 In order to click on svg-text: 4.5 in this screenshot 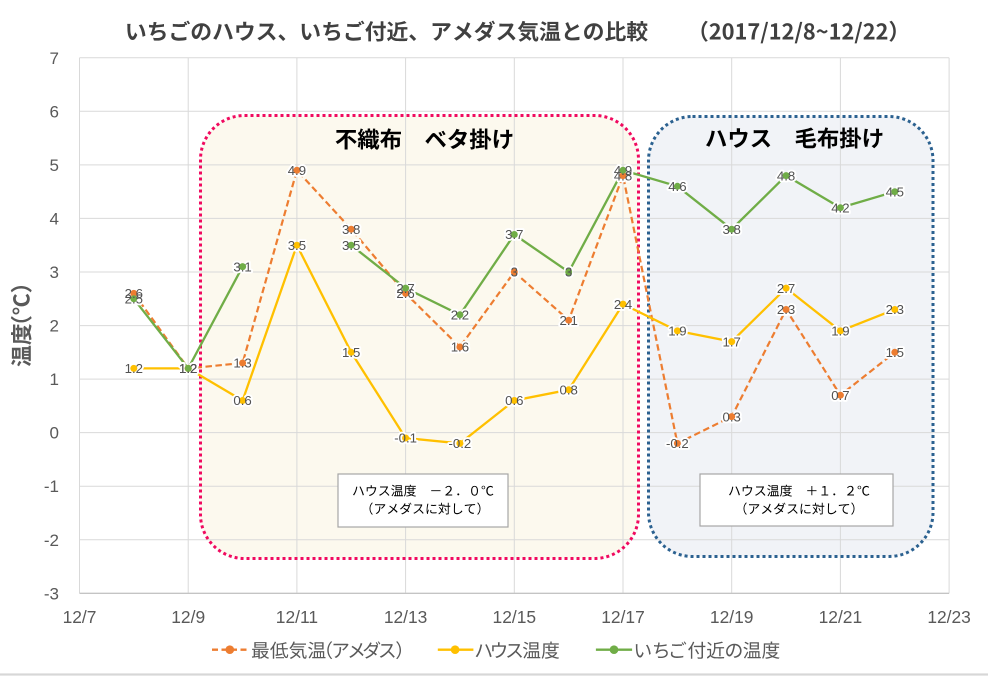, I will do `click(895, 191)`.